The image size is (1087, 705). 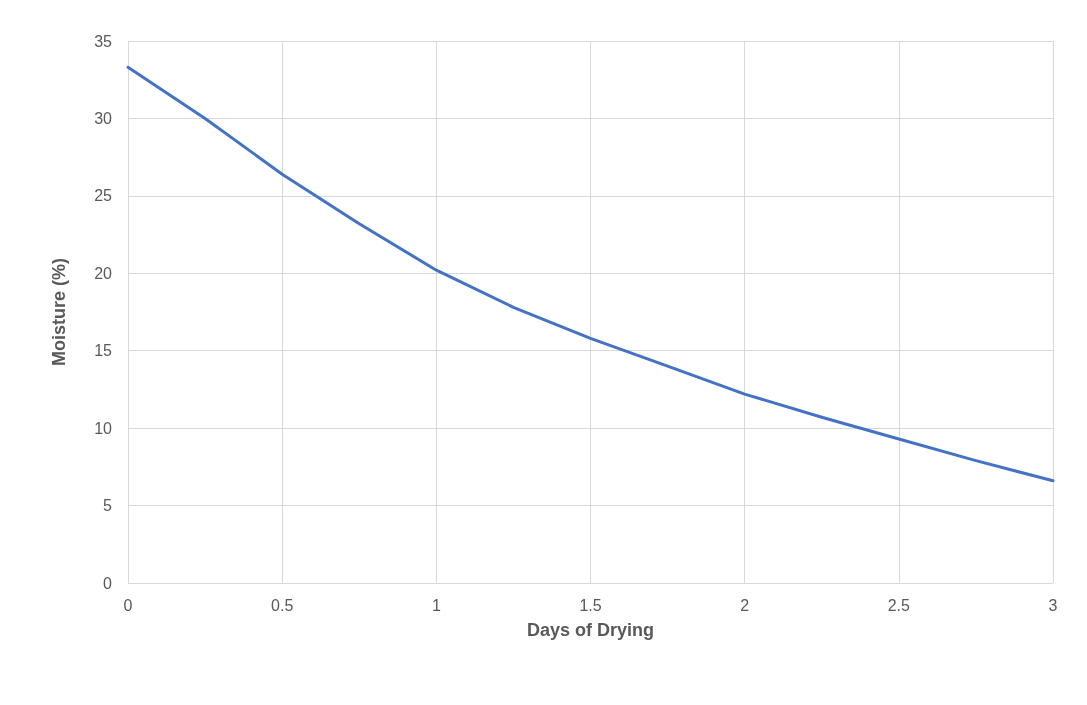 I want to click on y-tick-label: 25, so click(x=103, y=196).